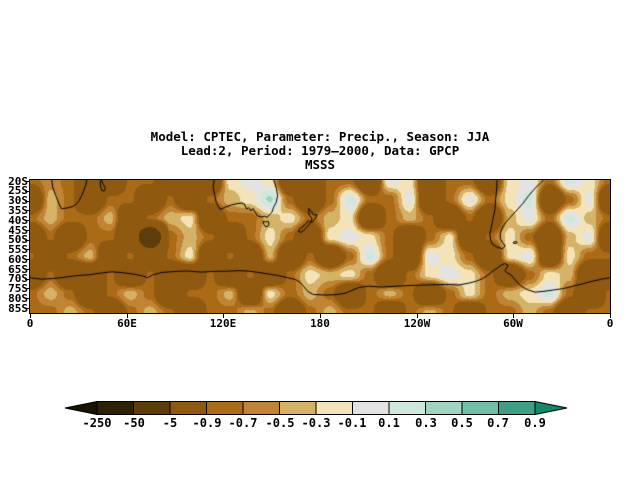 This screenshot has width=640, height=494. What do you see at coordinates (223, 323) in the screenshot?
I see `x-tick-label: 120E` at bounding box center [223, 323].